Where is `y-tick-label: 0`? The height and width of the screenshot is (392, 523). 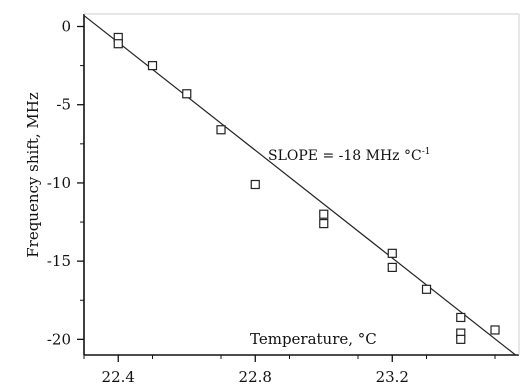
y-tick-label: 0 is located at coordinates (66, 27).